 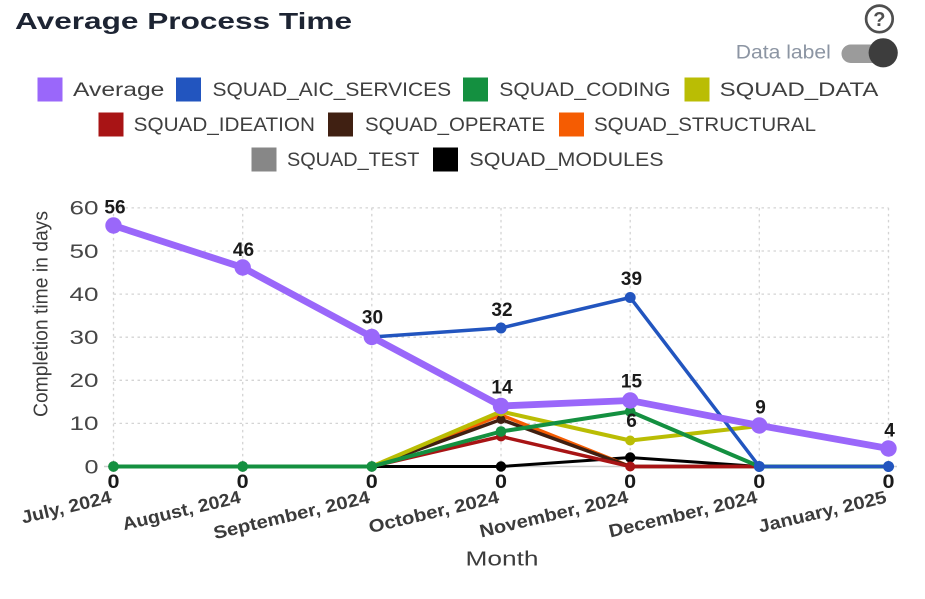 What do you see at coordinates (799, 90) in the screenshot?
I see `svg-text: SQUAD_DATA` at bounding box center [799, 90].